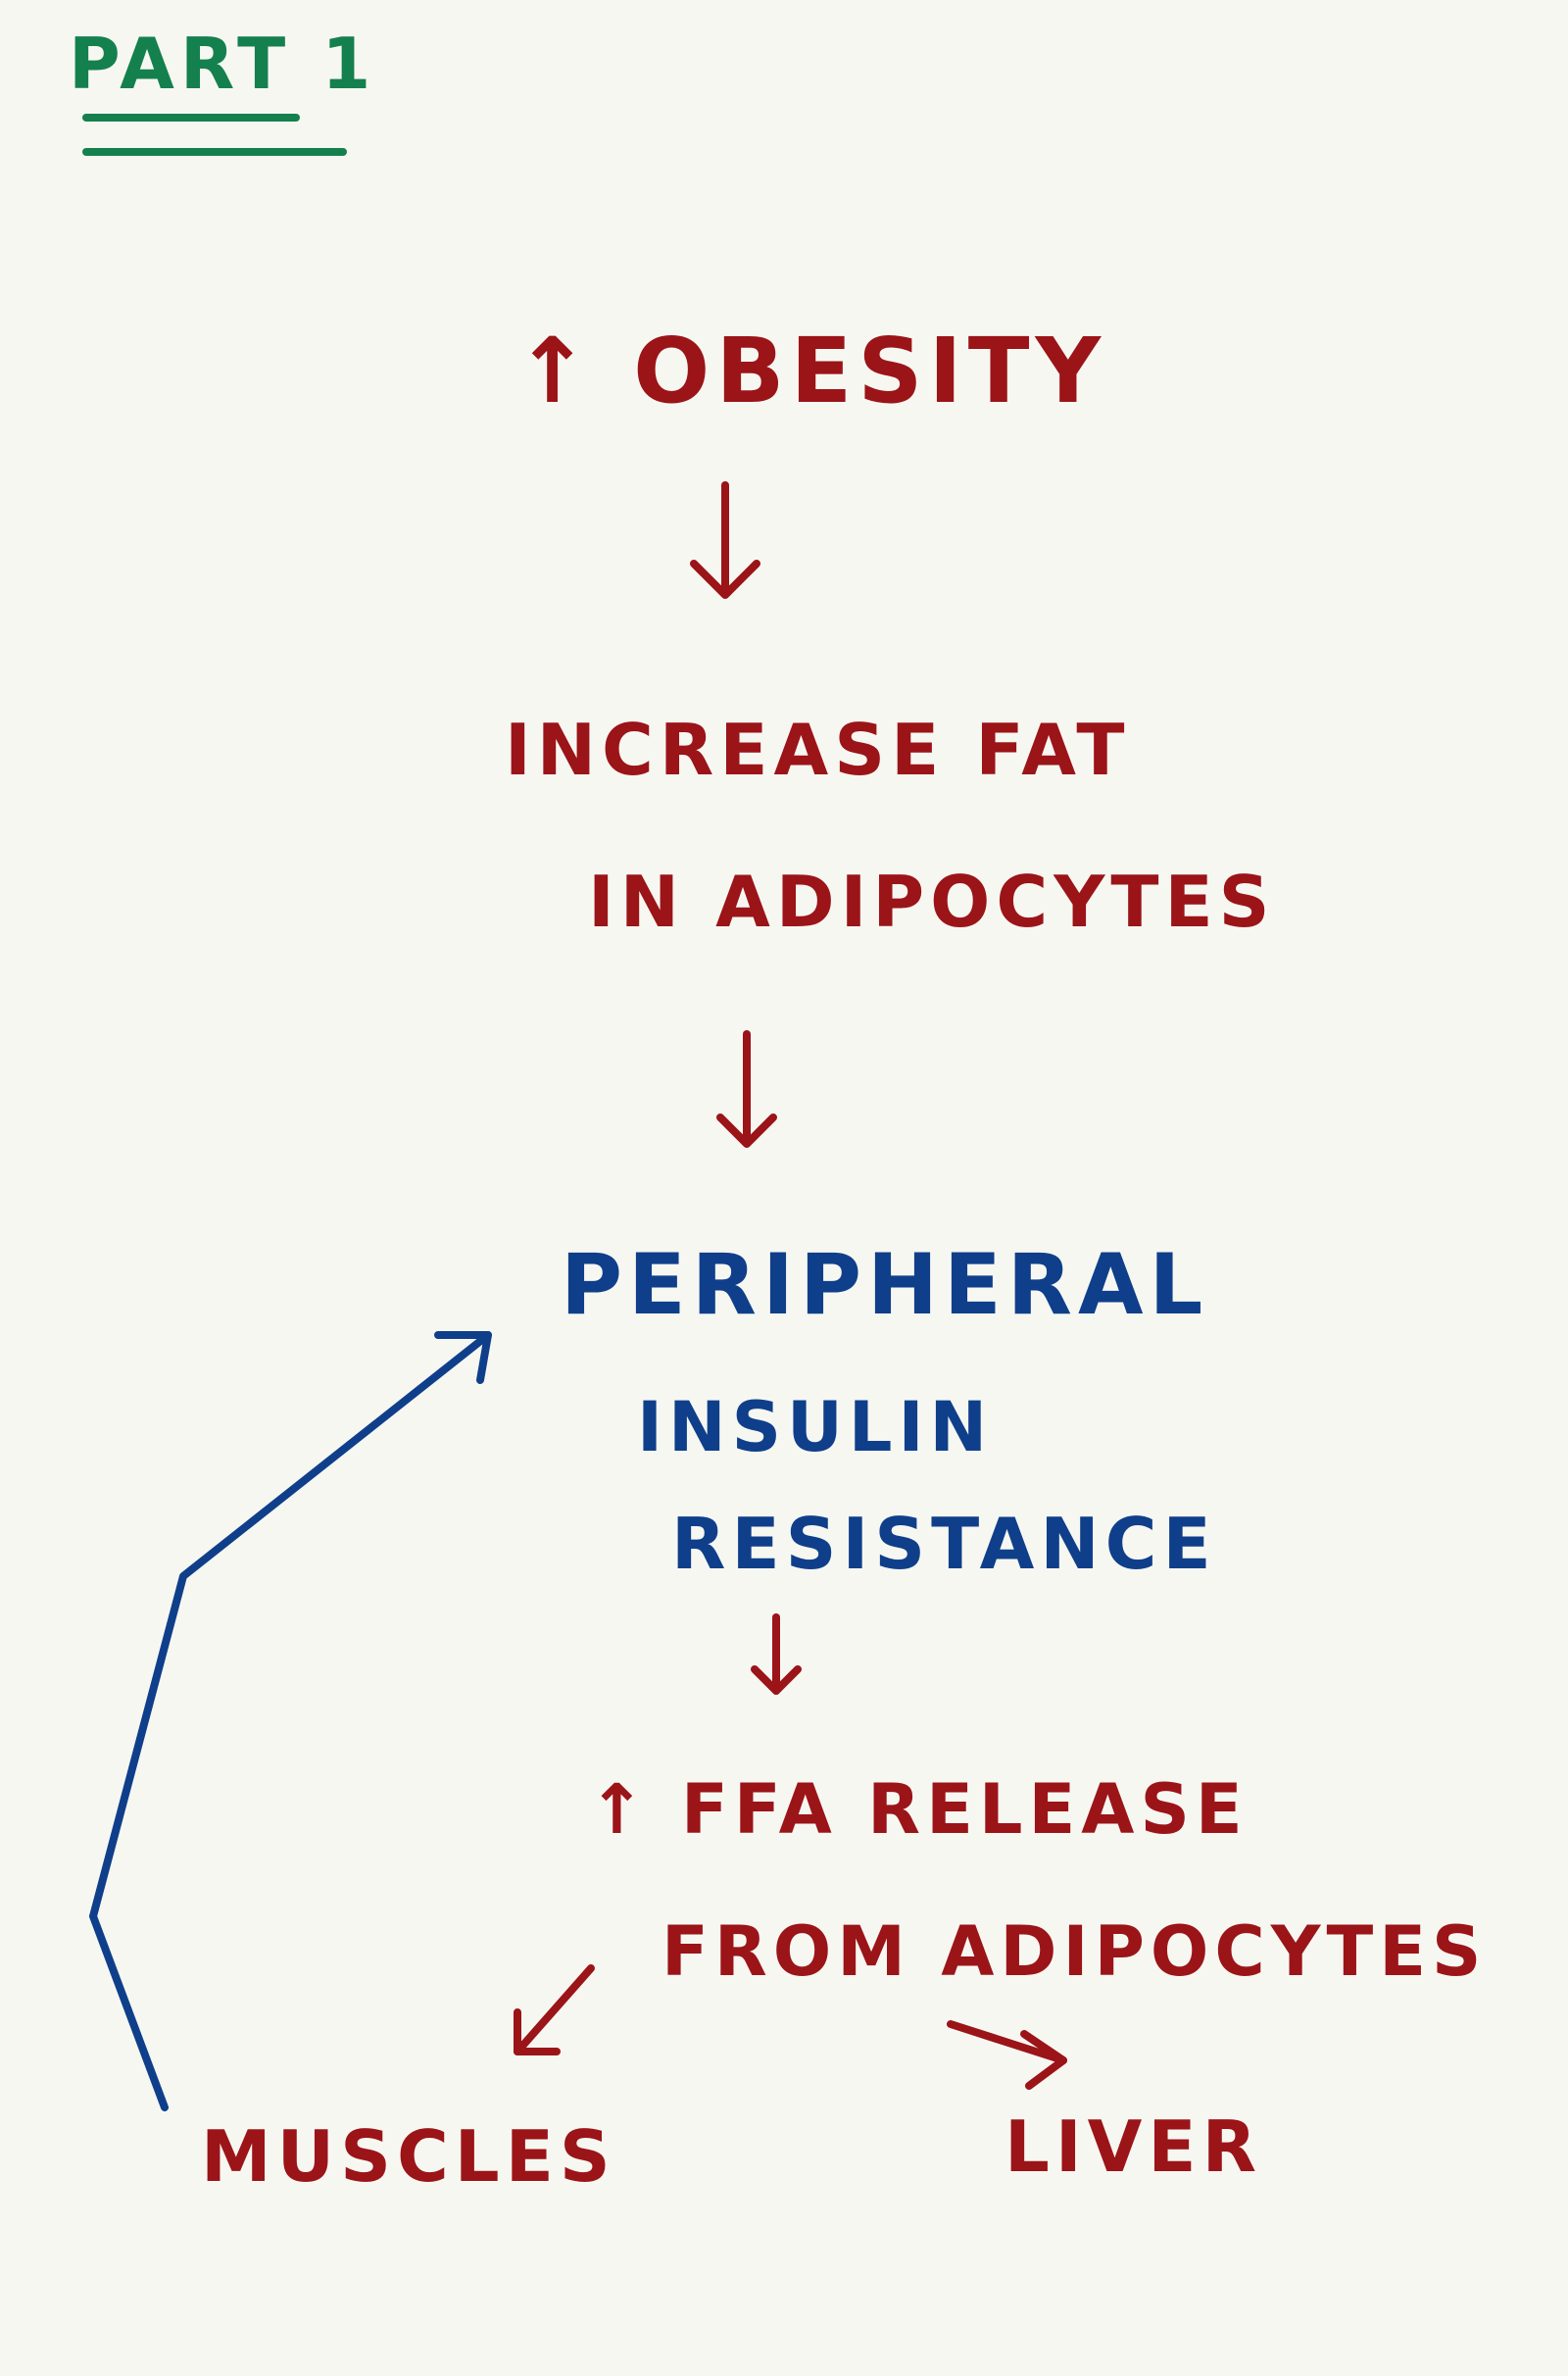  What do you see at coordinates (1074, 1951) in the screenshot?
I see `ffa-release-line-2: FROM ADIPOCYTES` at bounding box center [1074, 1951].